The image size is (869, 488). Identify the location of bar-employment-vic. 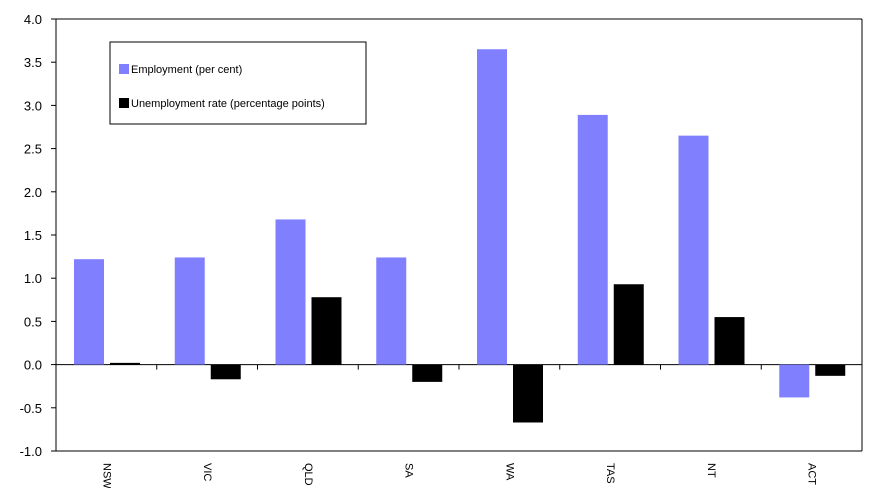
(189, 311).